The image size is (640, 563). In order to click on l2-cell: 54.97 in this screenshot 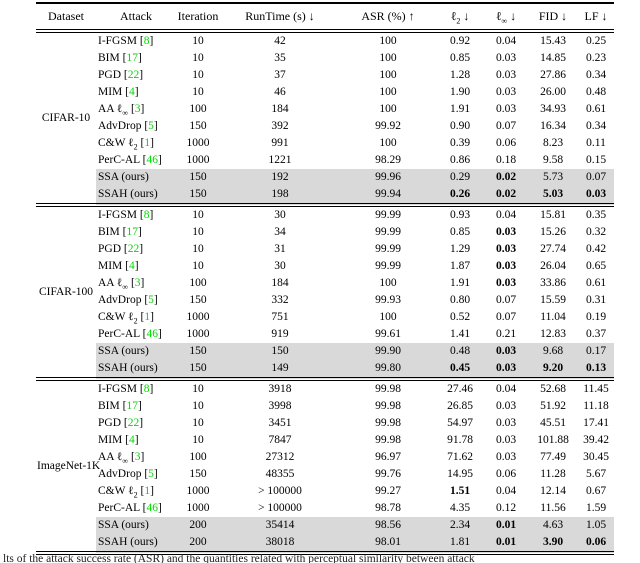, I will do `click(460, 423)`.